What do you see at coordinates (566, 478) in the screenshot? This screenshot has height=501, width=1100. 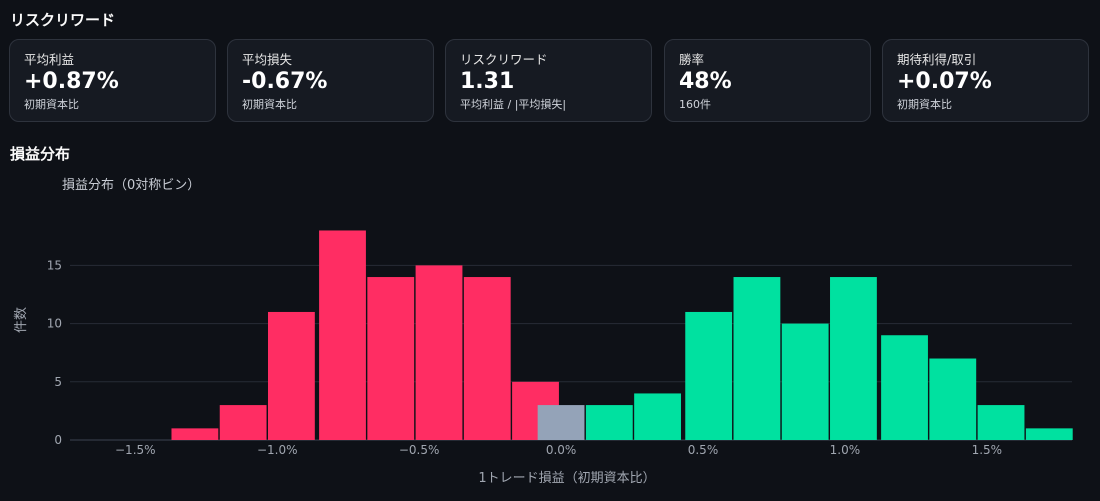 I see `x-axis-label: 1トレード損益（初期資本比）` at bounding box center [566, 478].